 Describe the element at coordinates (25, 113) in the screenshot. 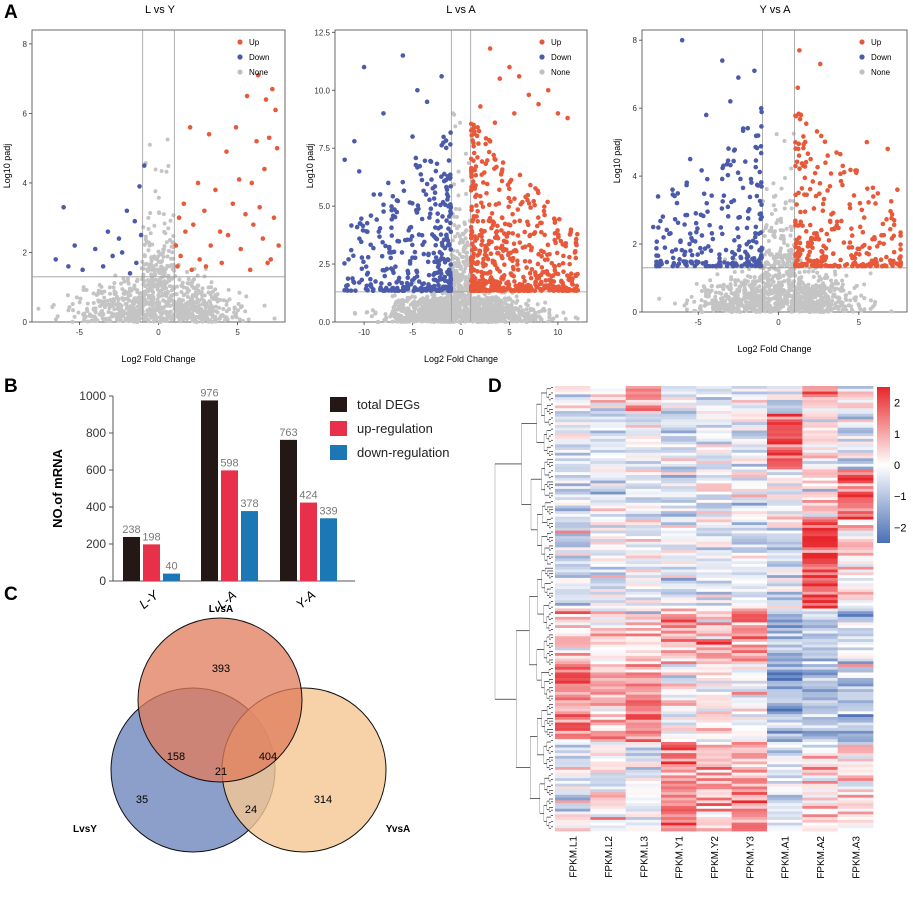

I see `y-tick-label: 6` at that location.